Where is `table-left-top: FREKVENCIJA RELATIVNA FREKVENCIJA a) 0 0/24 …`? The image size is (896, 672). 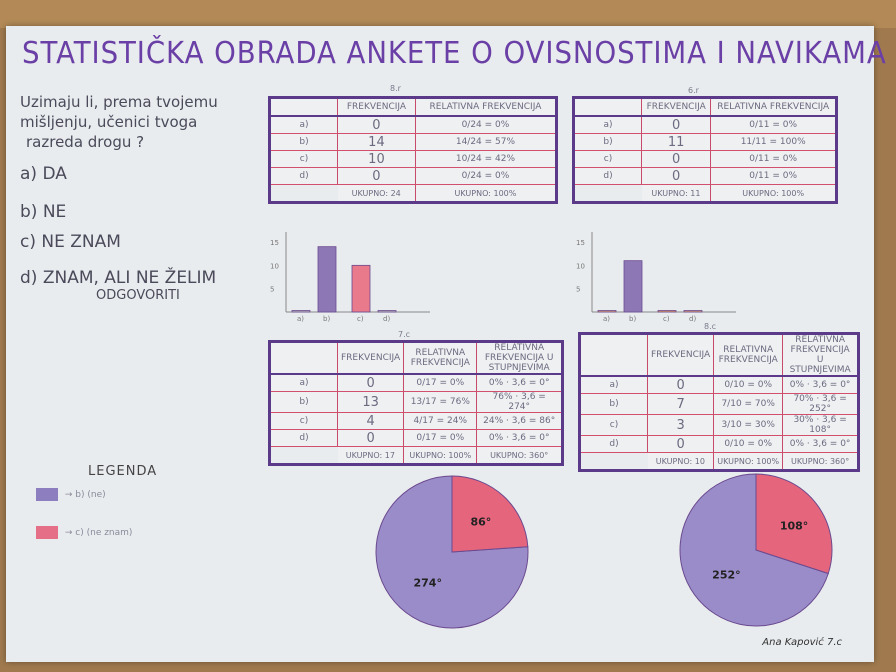 table-left-top: FREKVENCIJA RELATIVNA FREKVENCIJA a) 0 0/24 … is located at coordinates (413, 150).